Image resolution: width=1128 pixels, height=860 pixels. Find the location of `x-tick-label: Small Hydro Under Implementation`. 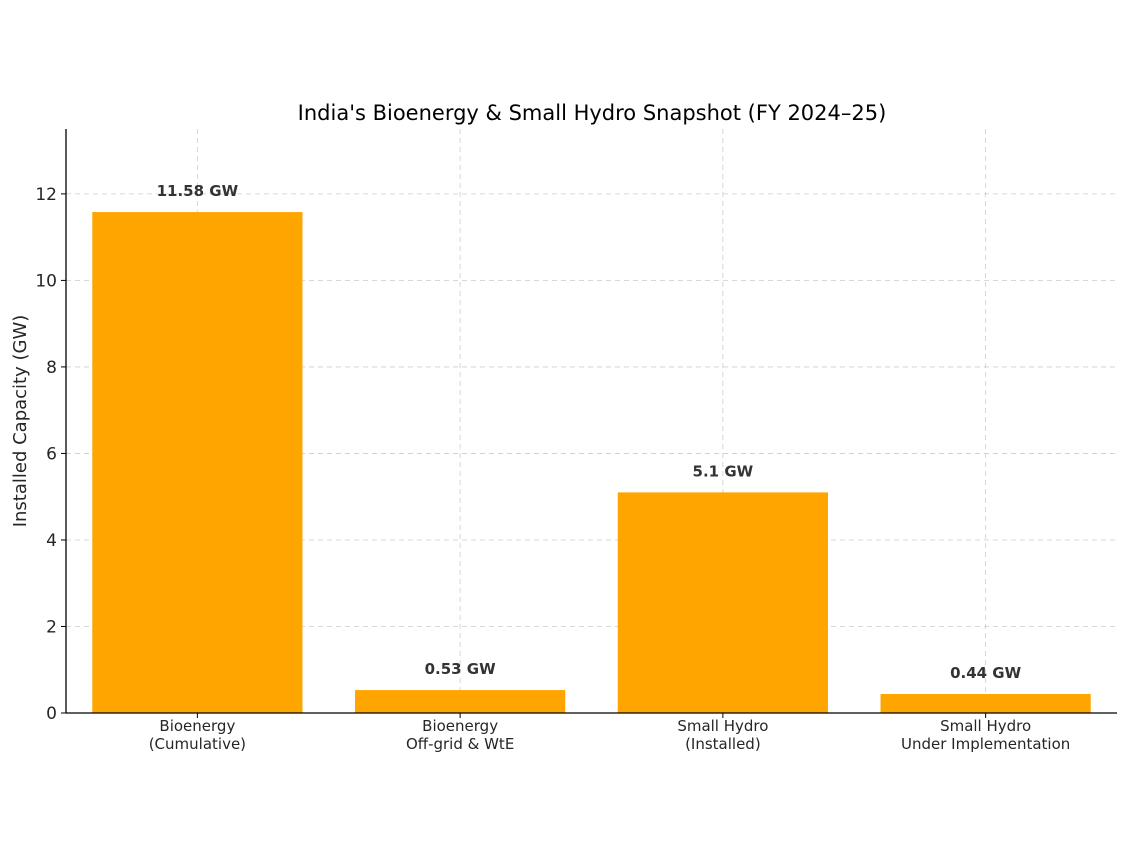

x-tick-label: Small Hydro Under Implementation is located at coordinates (985, 735).